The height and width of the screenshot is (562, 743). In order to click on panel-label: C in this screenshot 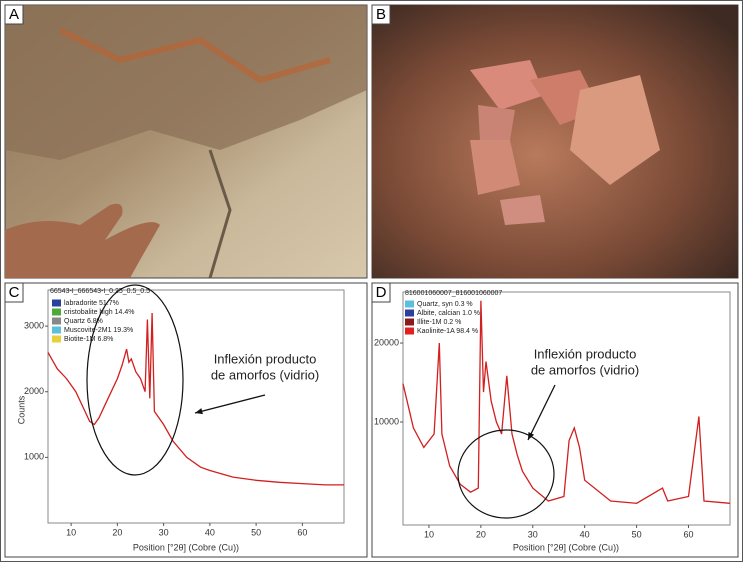, I will do `click(14, 292)`.